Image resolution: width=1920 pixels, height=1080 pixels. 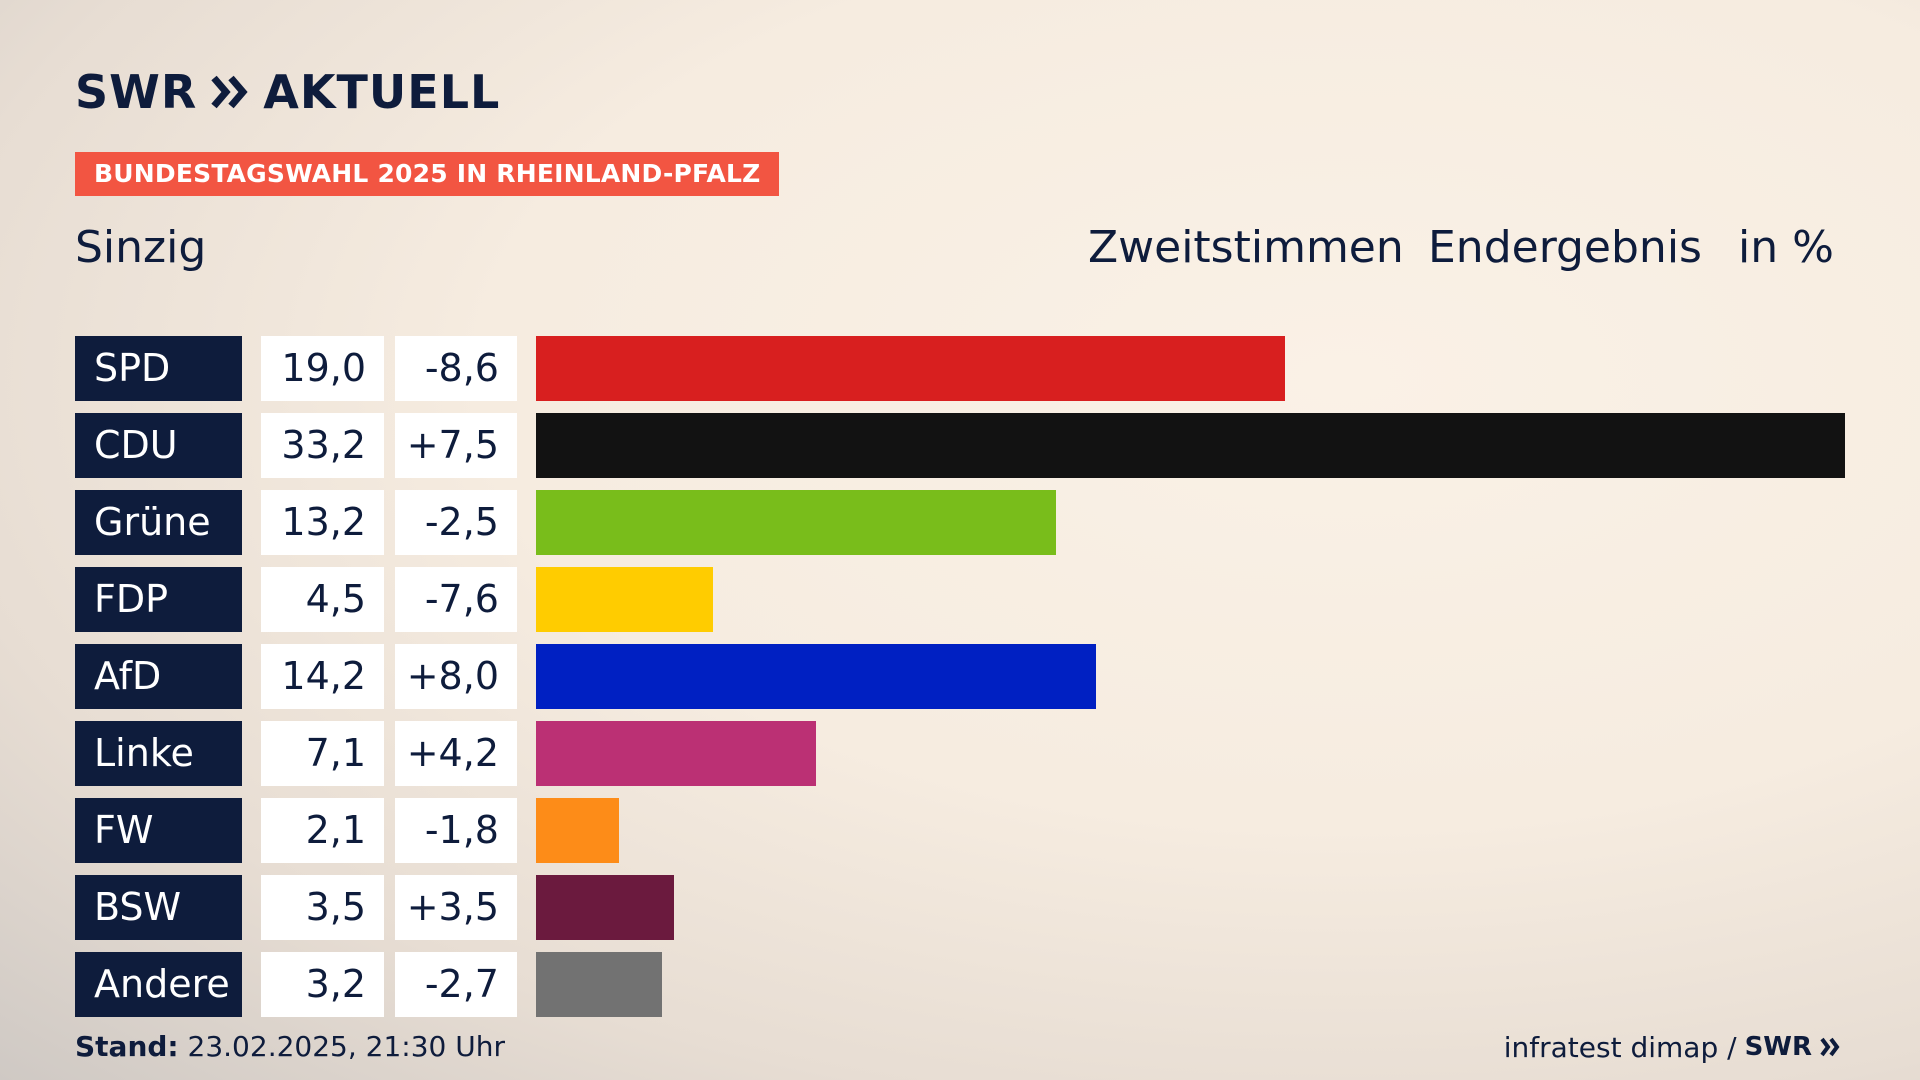 What do you see at coordinates (322, 984) in the screenshot?
I see `value-label-andere: 3,2` at bounding box center [322, 984].